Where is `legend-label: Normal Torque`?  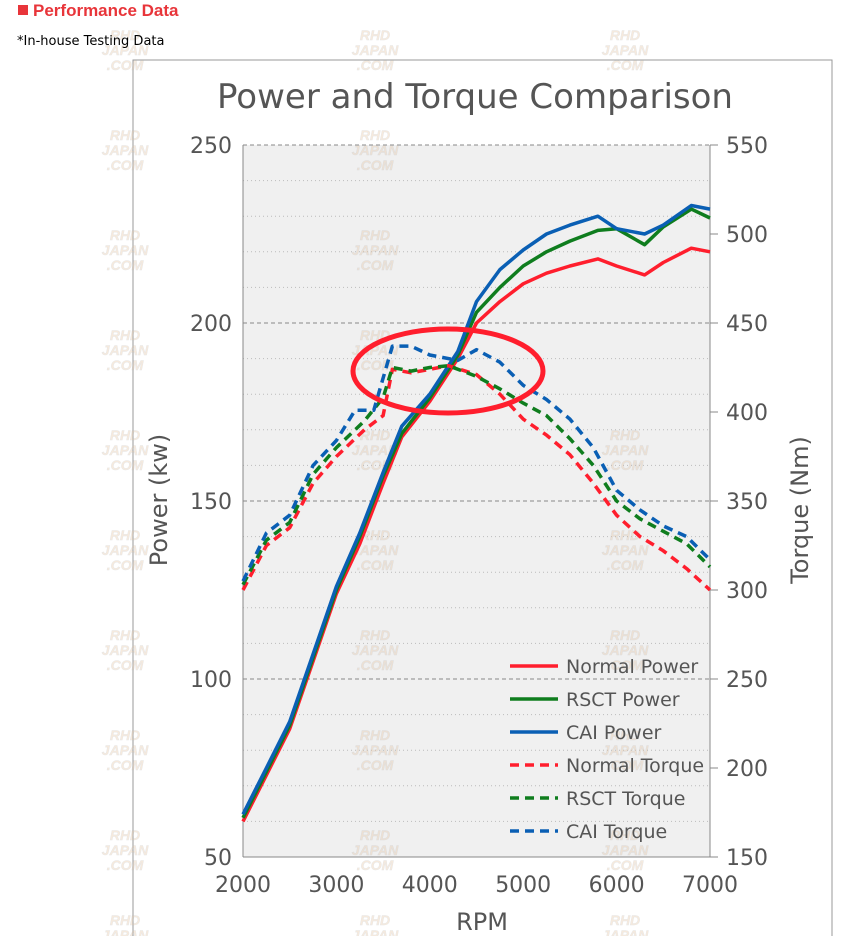
legend-label: Normal Torque is located at coordinates (635, 766).